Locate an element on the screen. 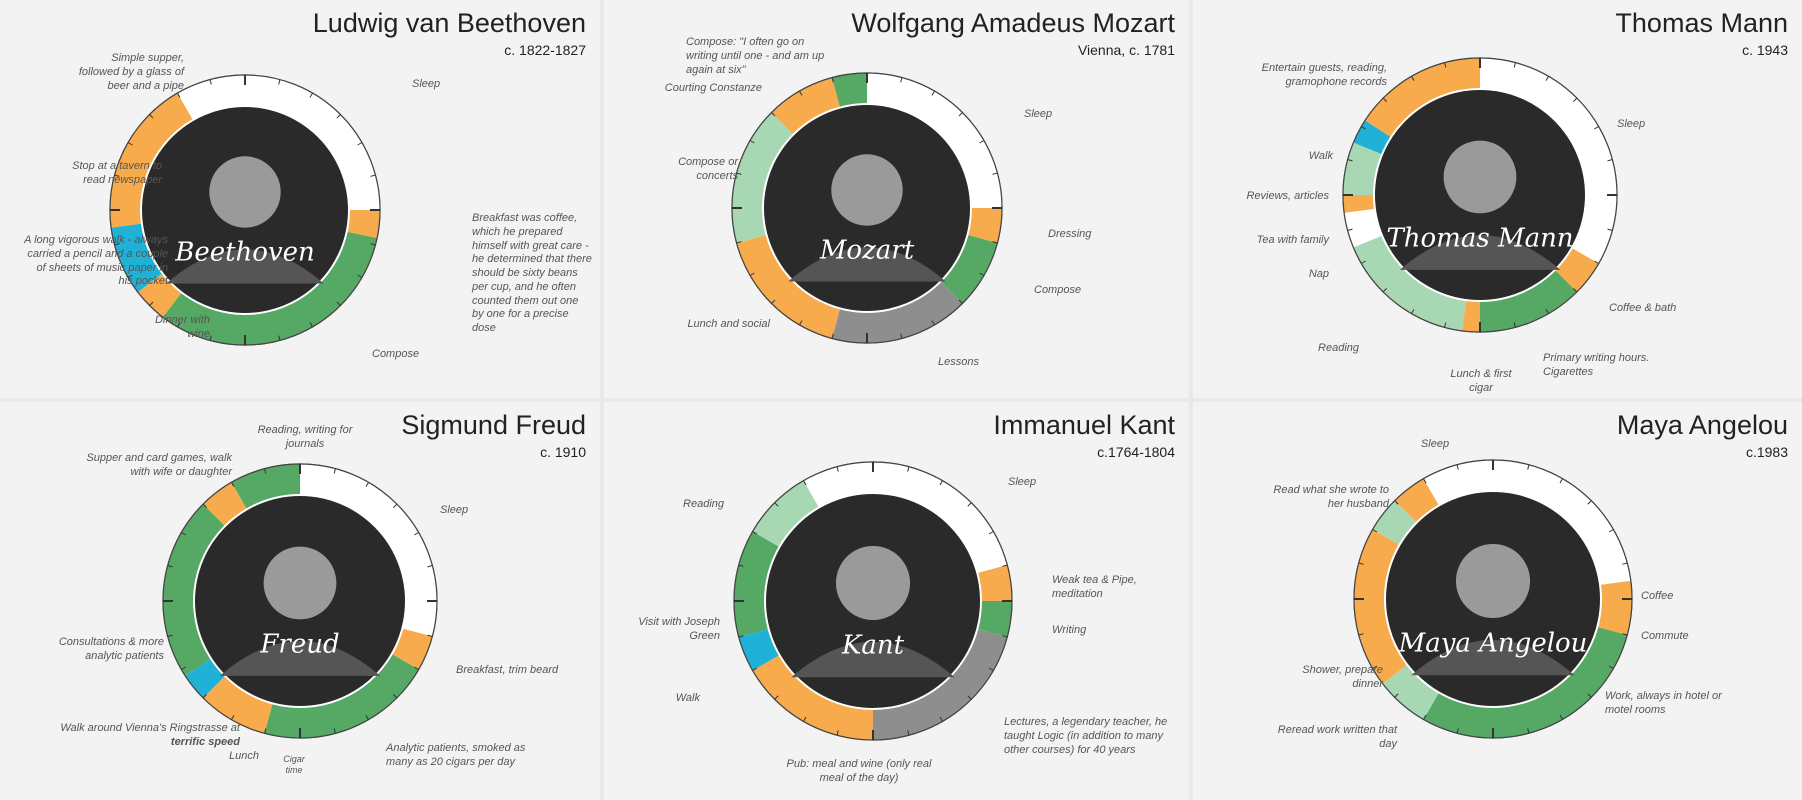 The image size is (1802, 800). person-date: c.1764-1804 is located at coordinates (1136, 452).